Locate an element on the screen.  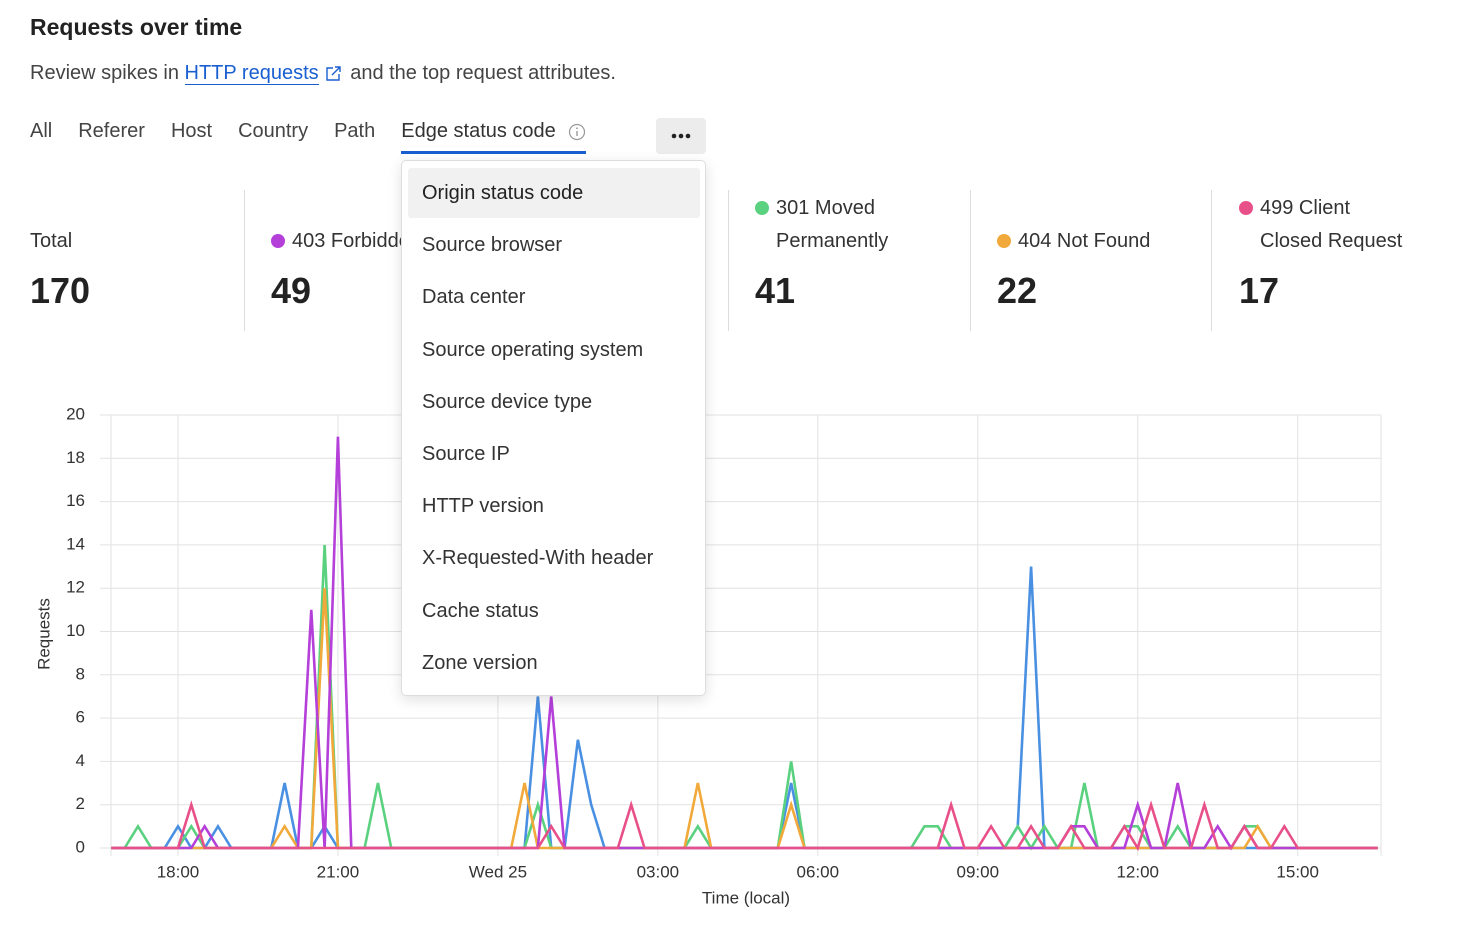
tab-label: Path is located at coordinates (355, 131).